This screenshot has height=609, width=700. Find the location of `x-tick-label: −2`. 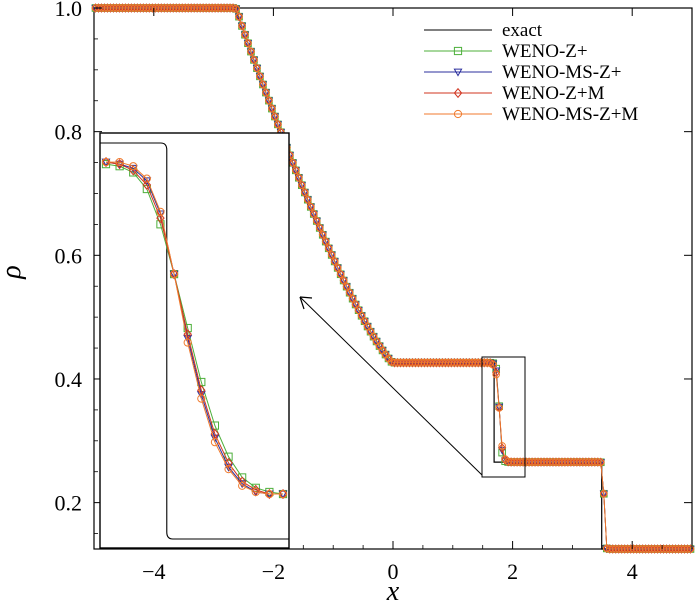

x-tick-label: −2 is located at coordinates (273, 571).